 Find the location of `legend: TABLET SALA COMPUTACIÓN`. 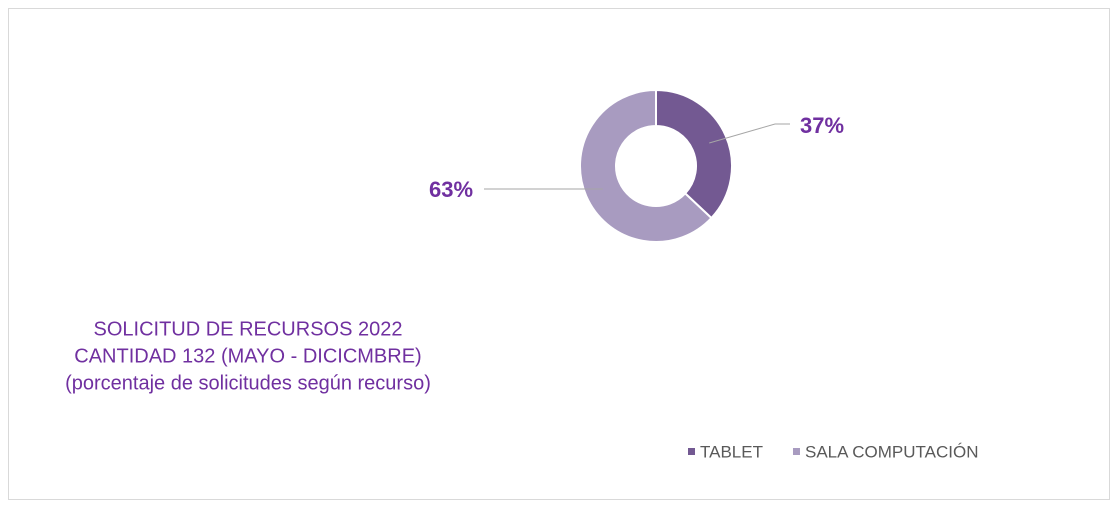

legend: TABLET SALA COMPUTACIÓN is located at coordinates (833, 451).